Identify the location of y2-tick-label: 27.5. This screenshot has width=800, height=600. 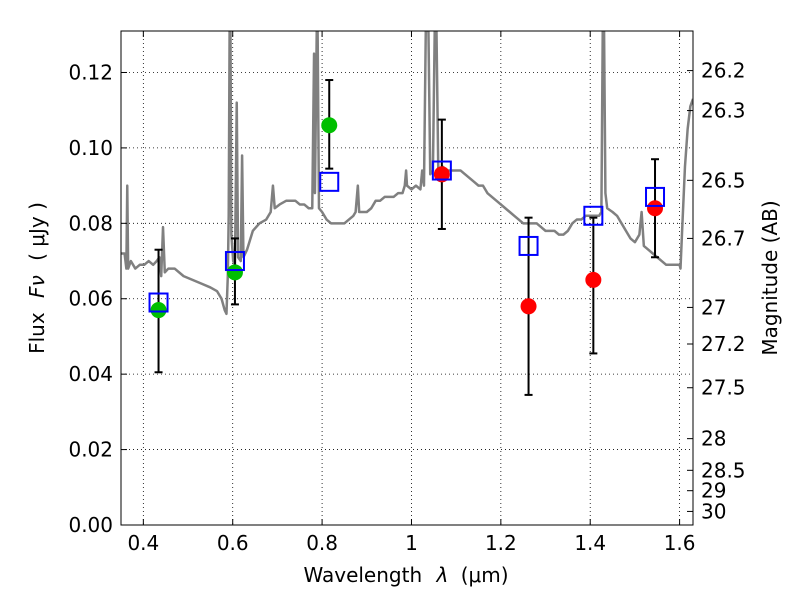
(723, 388).